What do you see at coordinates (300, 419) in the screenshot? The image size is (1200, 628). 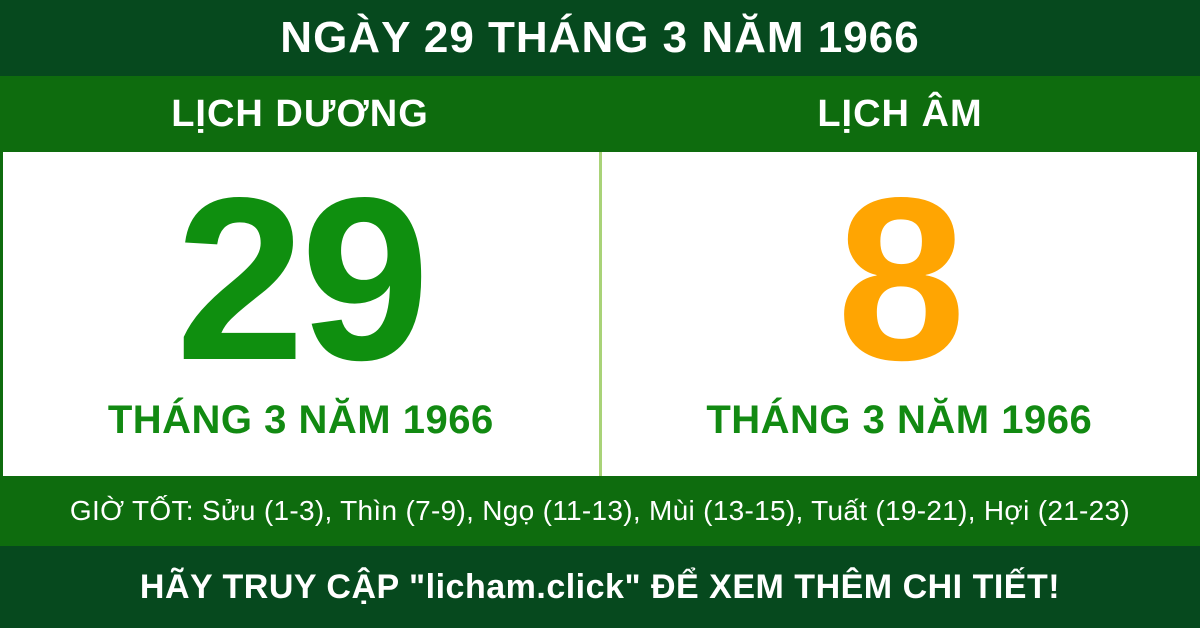 I see `solar-month-year: THÁNG 3 NĂM 1966` at bounding box center [300, 419].